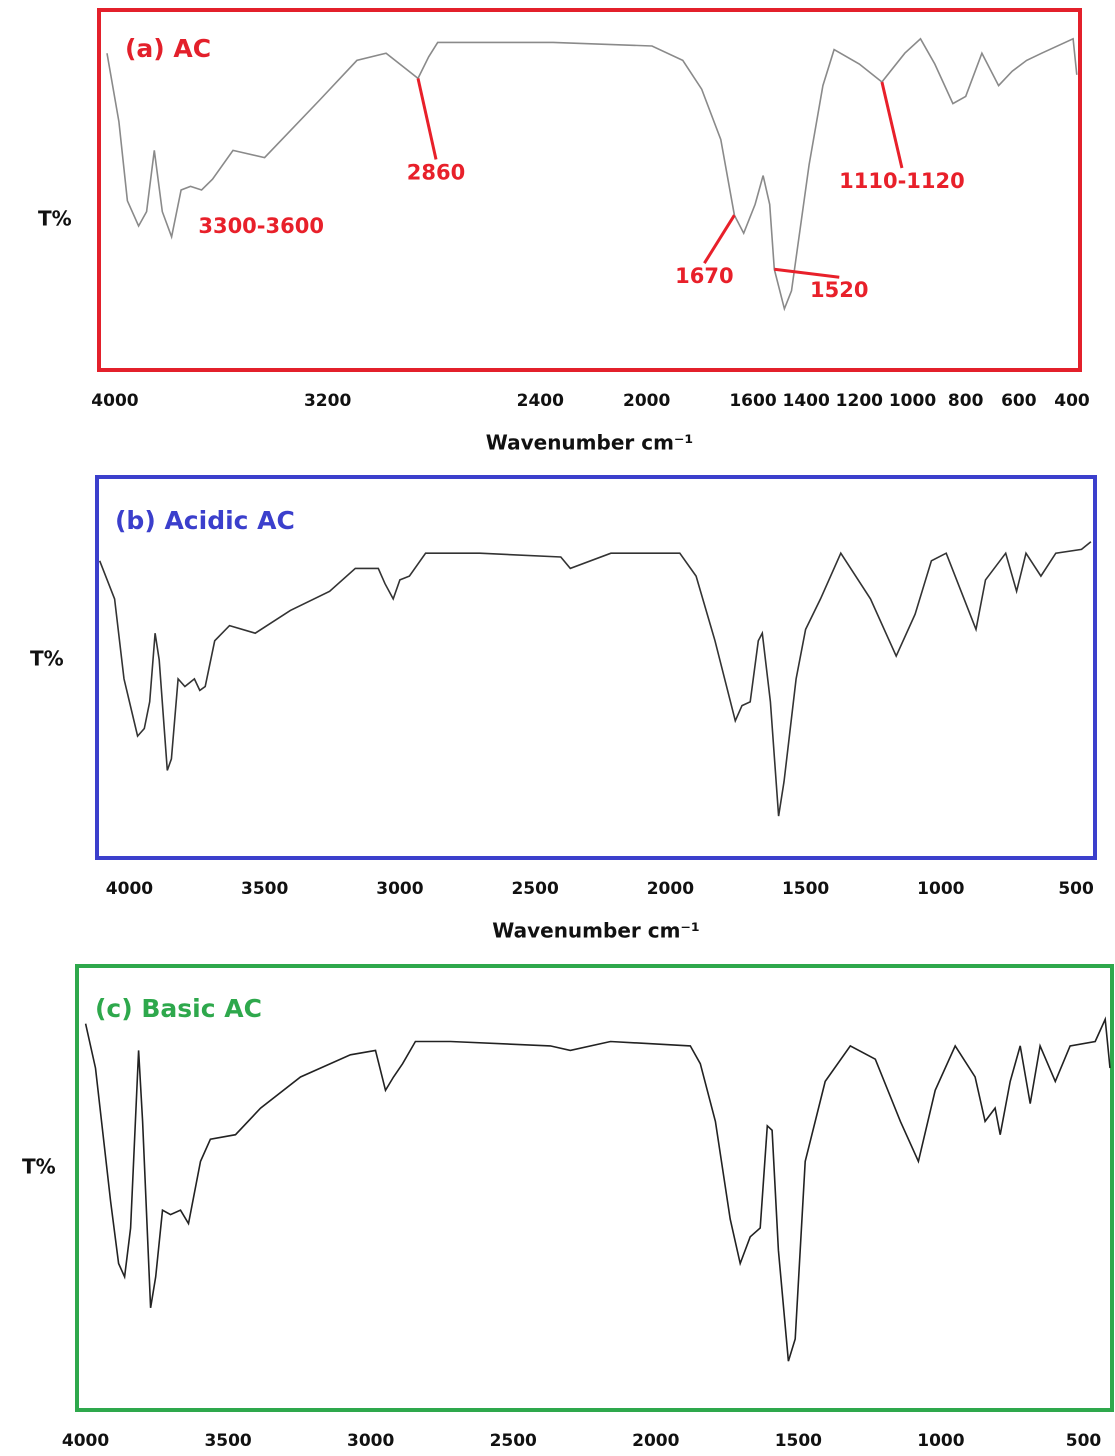  Describe the element at coordinates (859, 401) in the screenshot. I see `x-tick-label: 1200` at that location.